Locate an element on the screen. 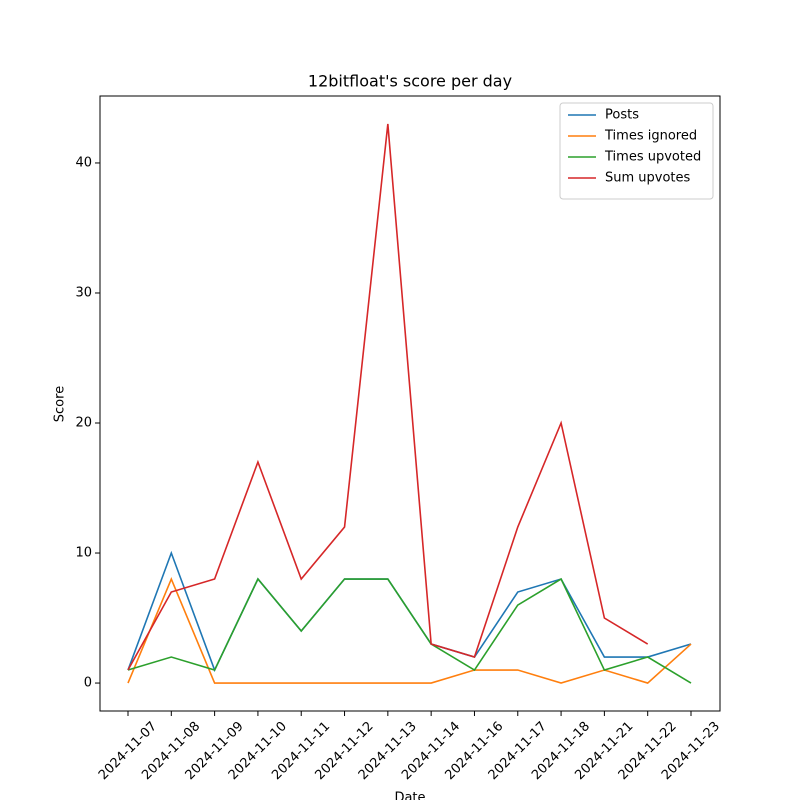 The width and height of the screenshot is (800, 800). chart-title: 12bitfloat's score per day is located at coordinates (410, 81).